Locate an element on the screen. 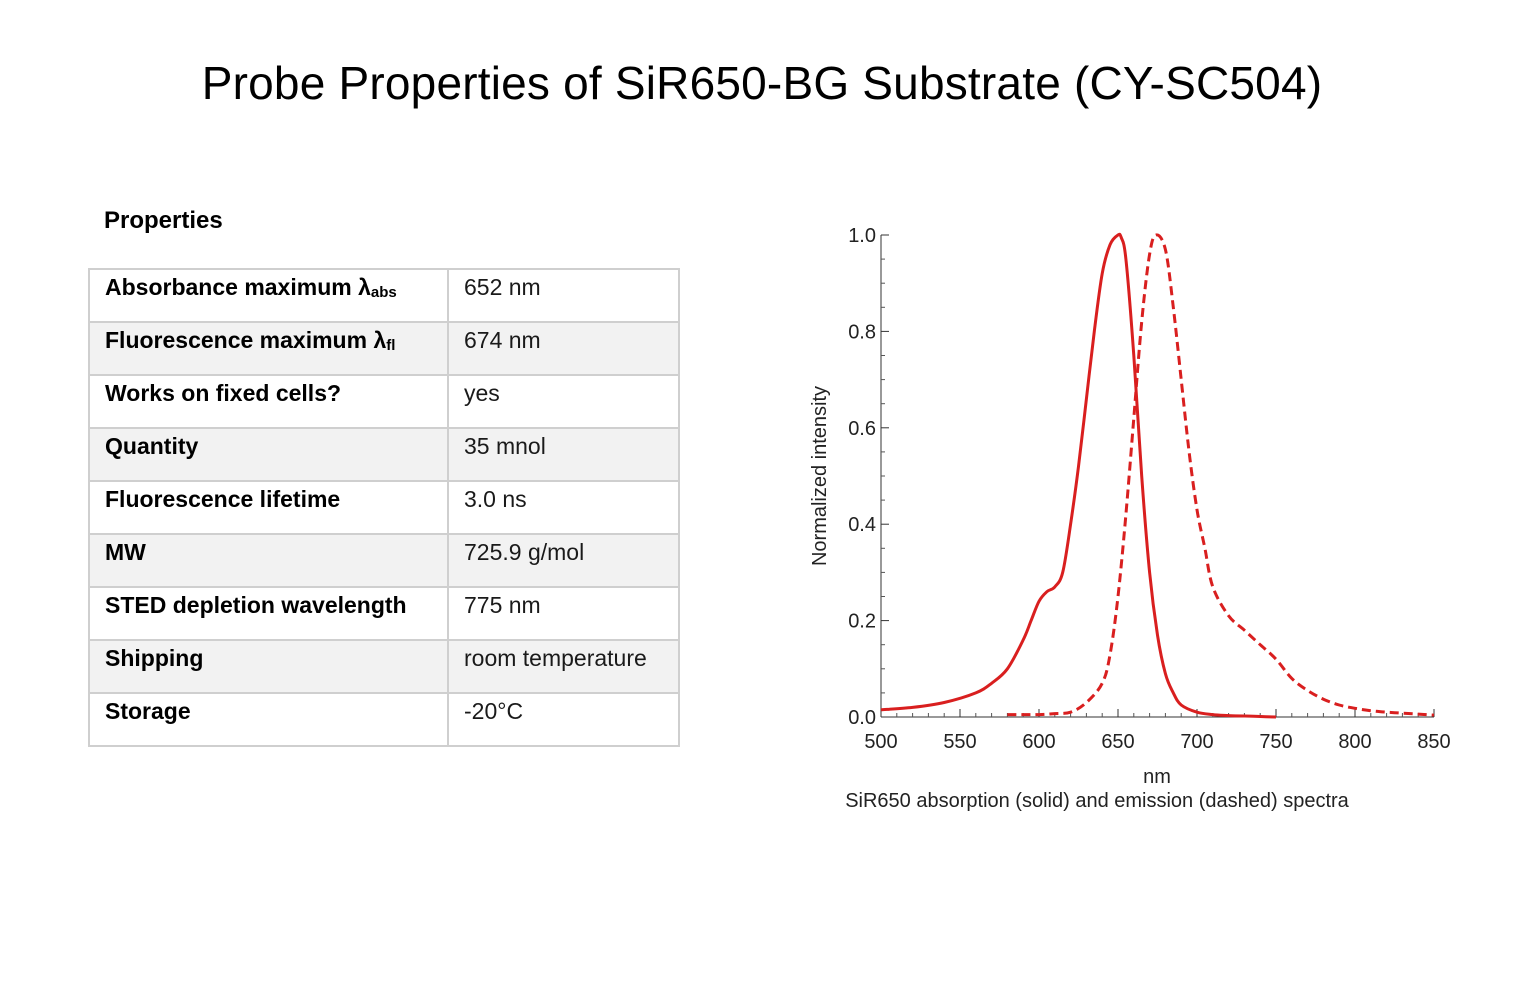  table-row: Fluorescence lifetime 3.0 ns is located at coordinates (384, 507).